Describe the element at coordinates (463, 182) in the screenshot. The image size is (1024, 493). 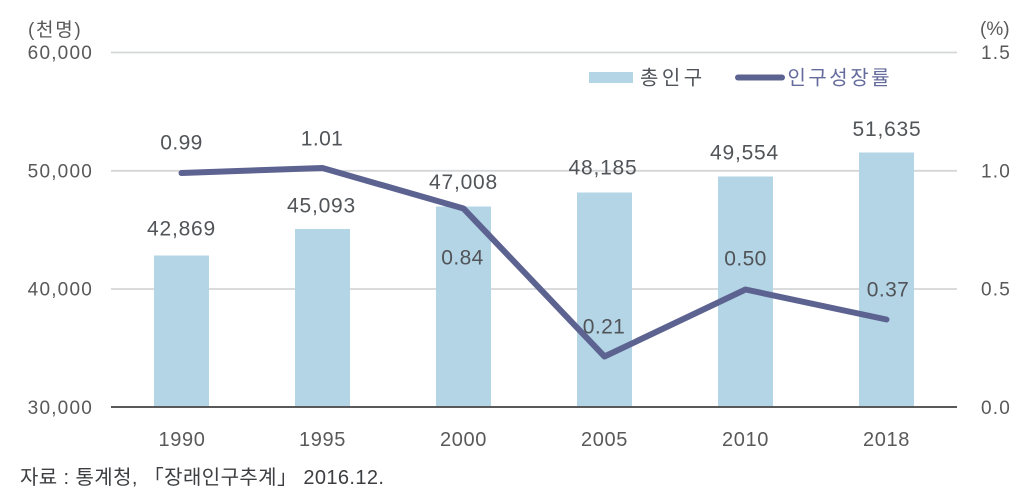
I see `svg-text: 47,008` at that location.